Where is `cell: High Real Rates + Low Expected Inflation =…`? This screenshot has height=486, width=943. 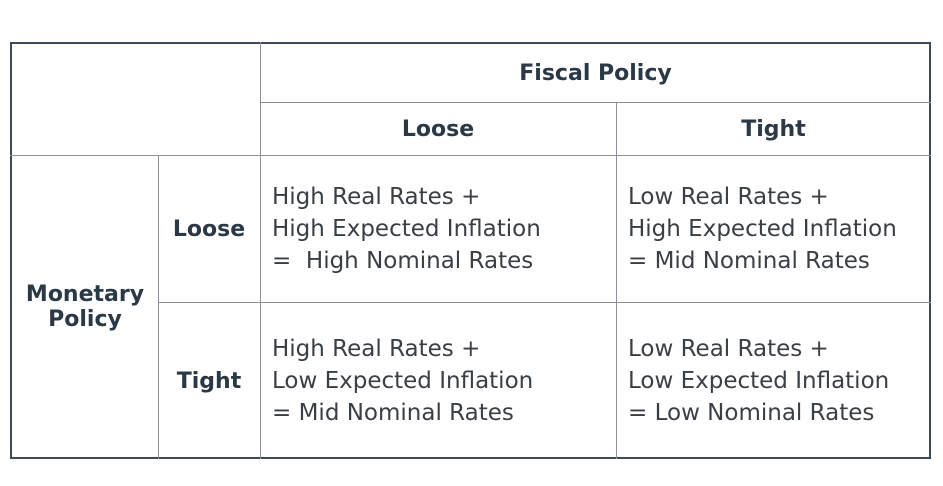 cell: High Real Rates + Low Expected Inflation =… is located at coordinates (438, 381).